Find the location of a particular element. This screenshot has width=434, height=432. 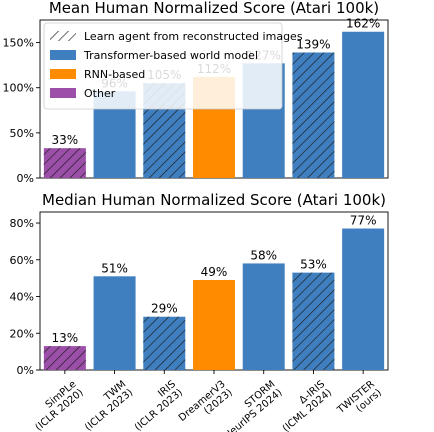

x-tick-label: TWM(ICLR 2023) is located at coordinates (105, 405).